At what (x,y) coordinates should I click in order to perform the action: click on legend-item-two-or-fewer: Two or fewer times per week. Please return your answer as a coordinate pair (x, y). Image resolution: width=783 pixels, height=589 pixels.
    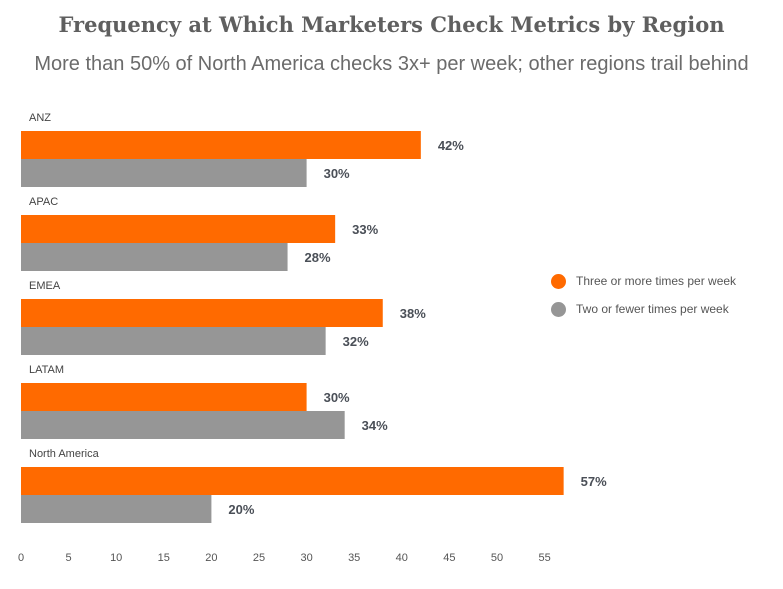
    Looking at the image, I should click on (643, 309).